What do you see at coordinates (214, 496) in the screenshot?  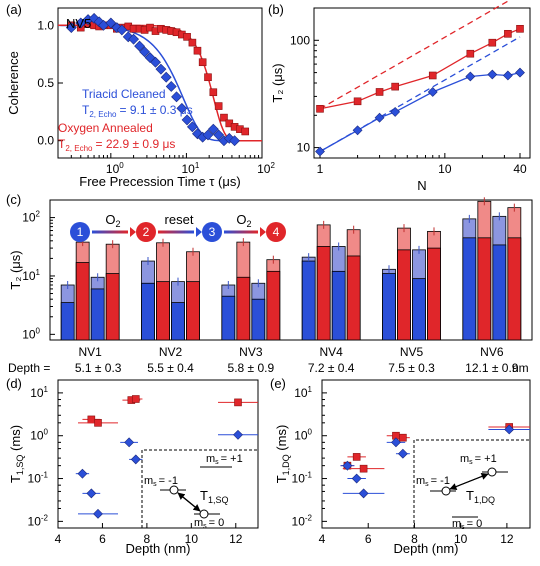 I see `panel-d-t1-label: T1,SQ` at bounding box center [214, 496].